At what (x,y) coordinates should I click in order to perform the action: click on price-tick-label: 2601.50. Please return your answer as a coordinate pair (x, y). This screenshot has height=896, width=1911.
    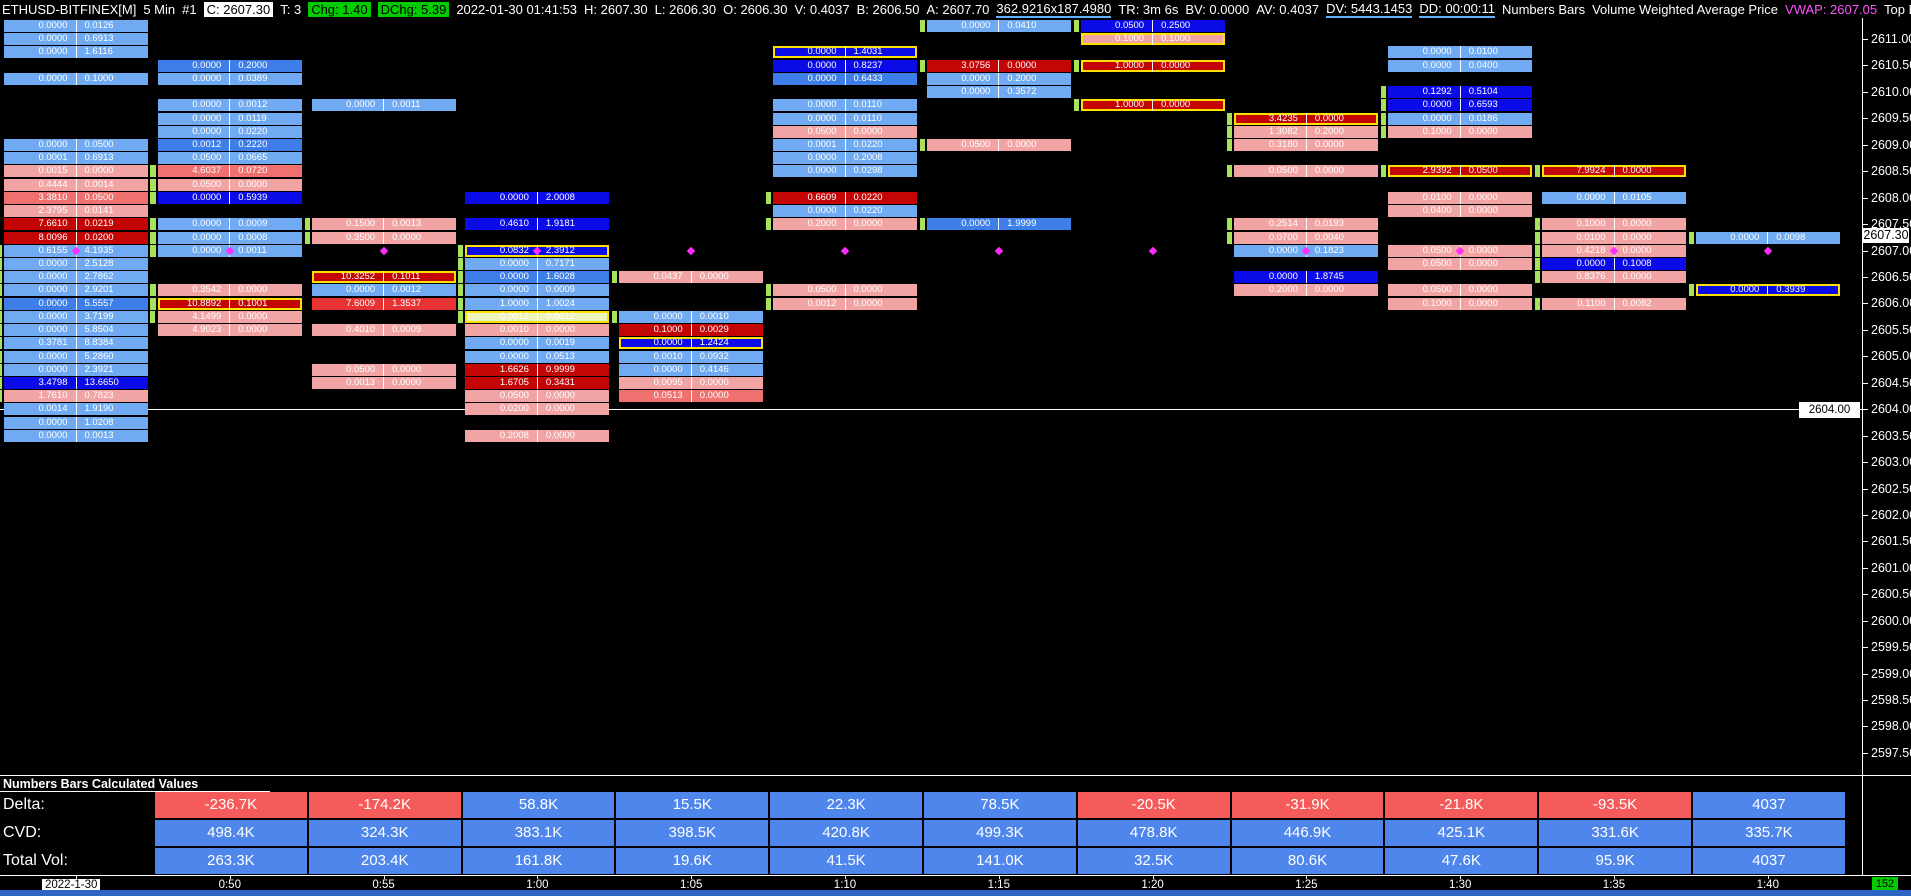
    Looking at the image, I should click on (1891, 541).